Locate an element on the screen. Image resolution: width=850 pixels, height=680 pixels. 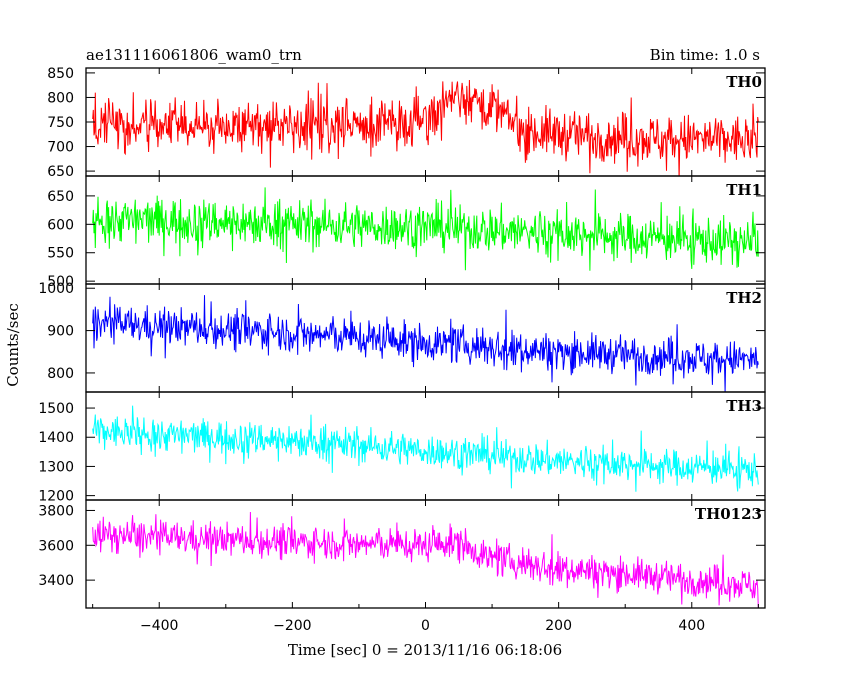
x-tick-label: −200 is located at coordinates (292, 626).